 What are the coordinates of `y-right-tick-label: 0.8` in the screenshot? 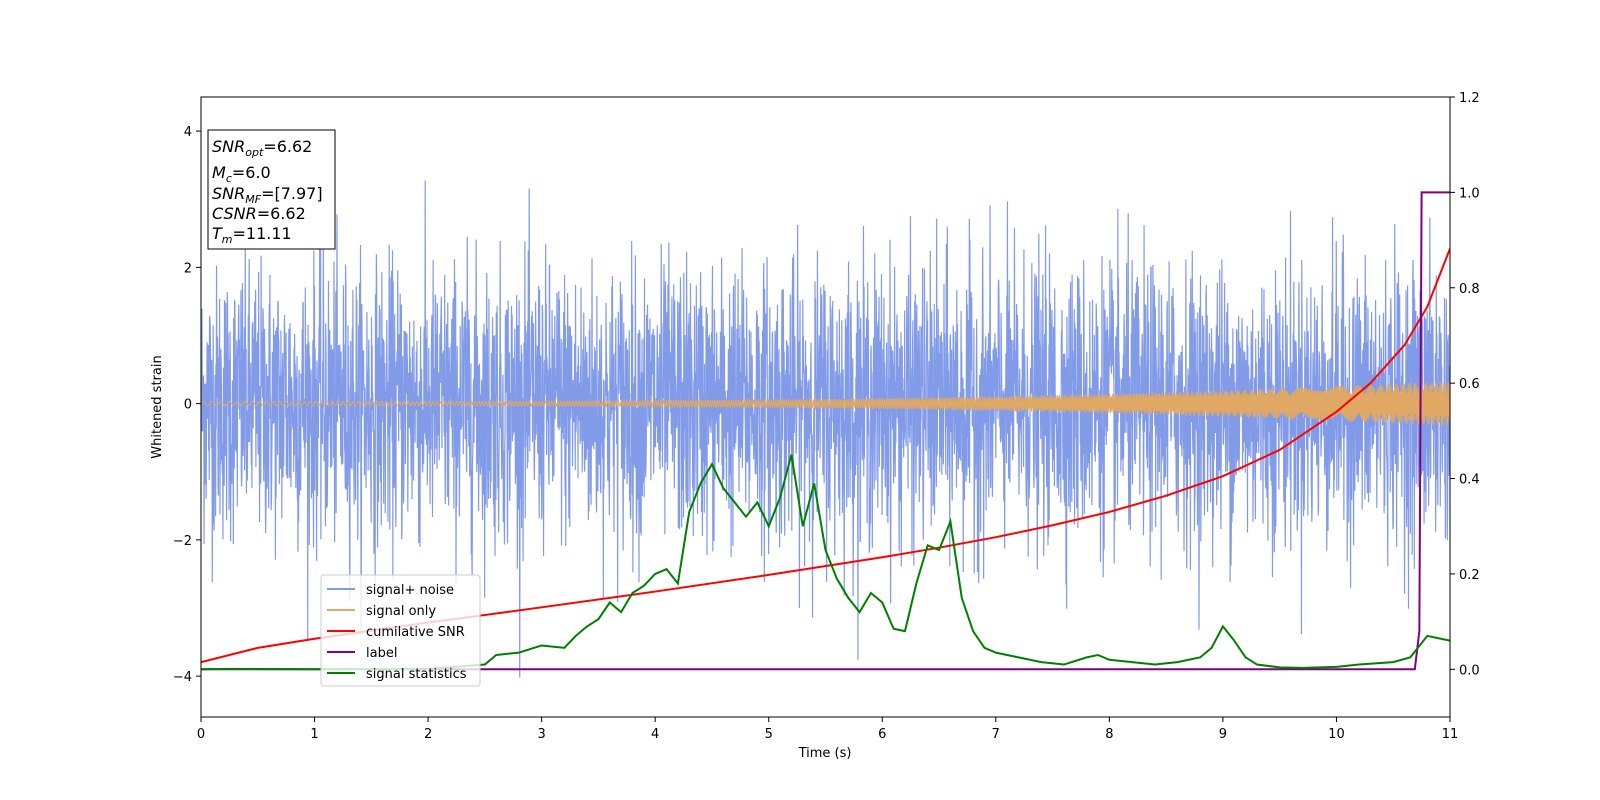 It's located at (1469, 289).